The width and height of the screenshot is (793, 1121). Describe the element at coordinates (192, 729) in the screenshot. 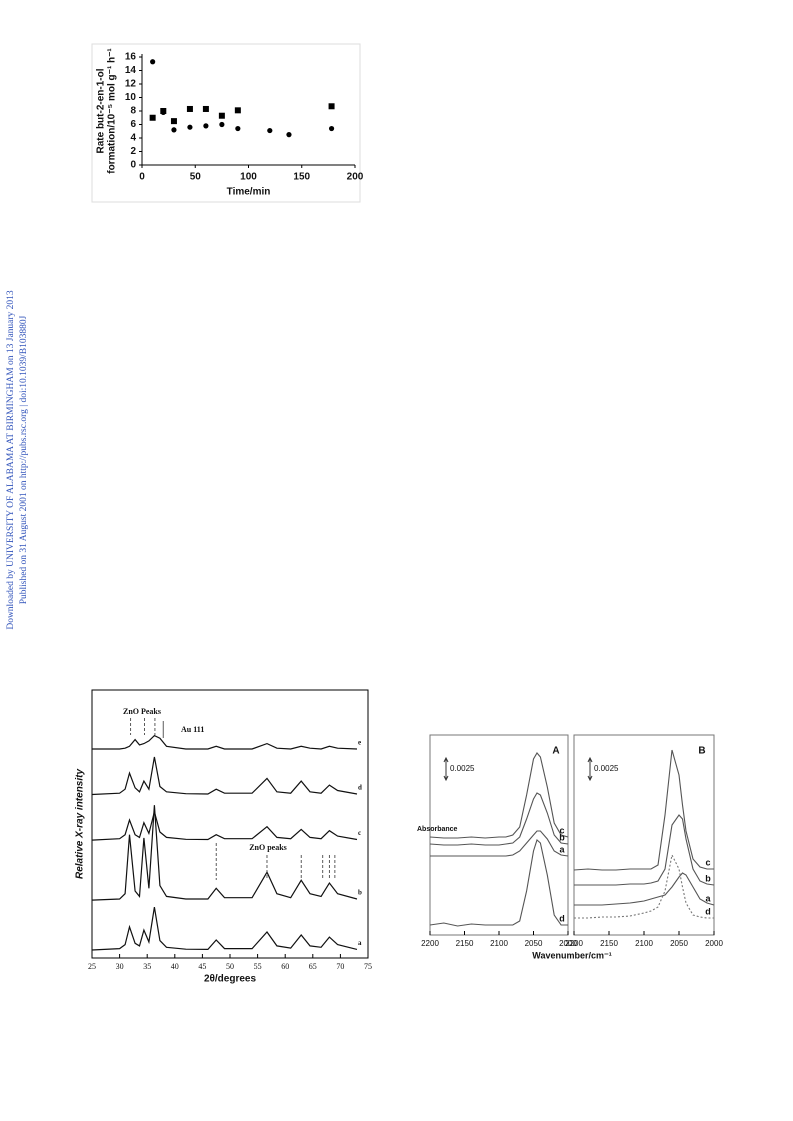

I see `annotation: Au 111` at that location.